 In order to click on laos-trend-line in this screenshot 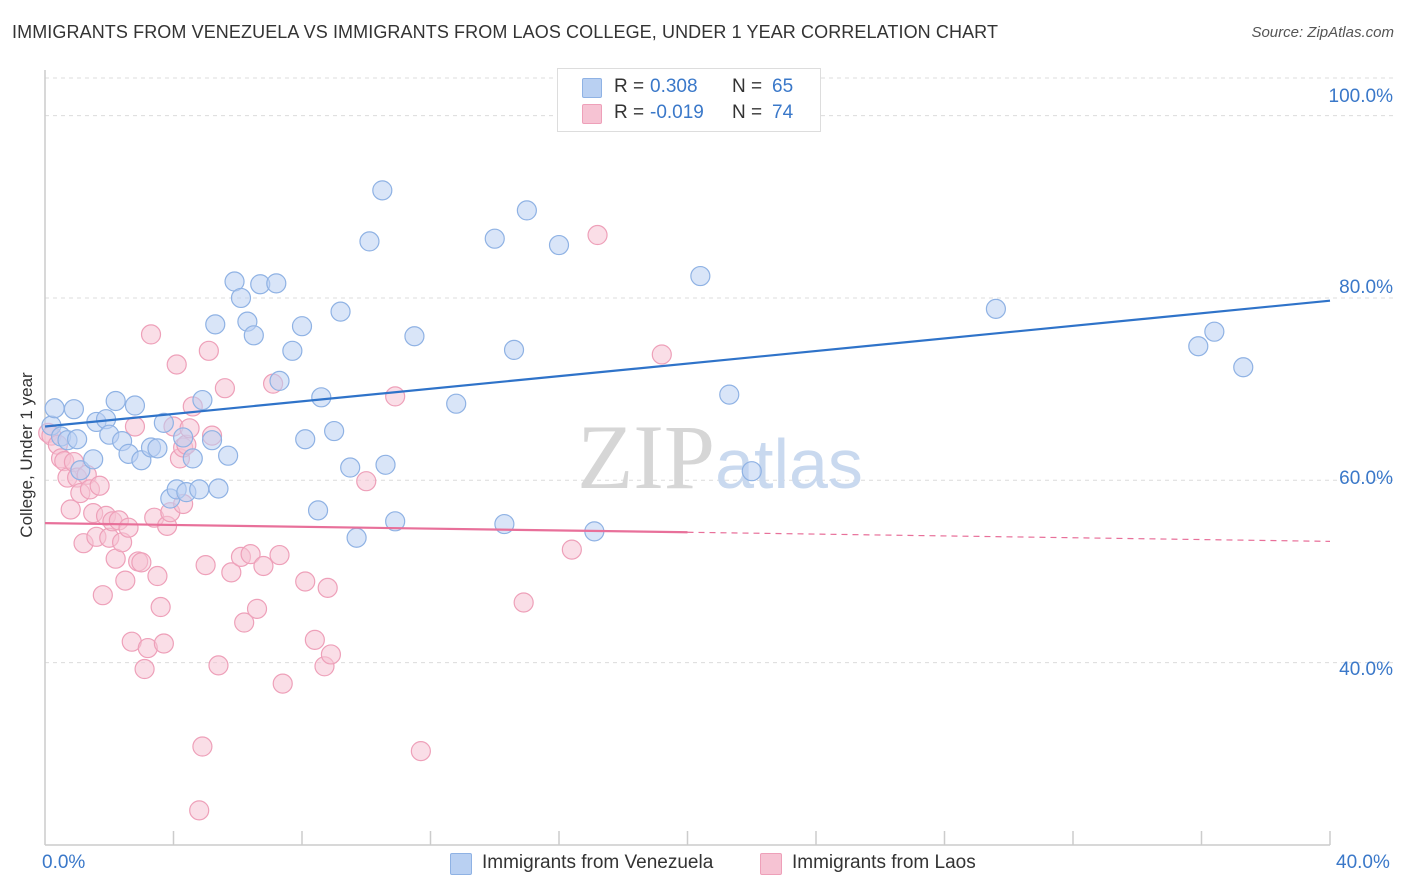, I will do `click(366, 528)`.